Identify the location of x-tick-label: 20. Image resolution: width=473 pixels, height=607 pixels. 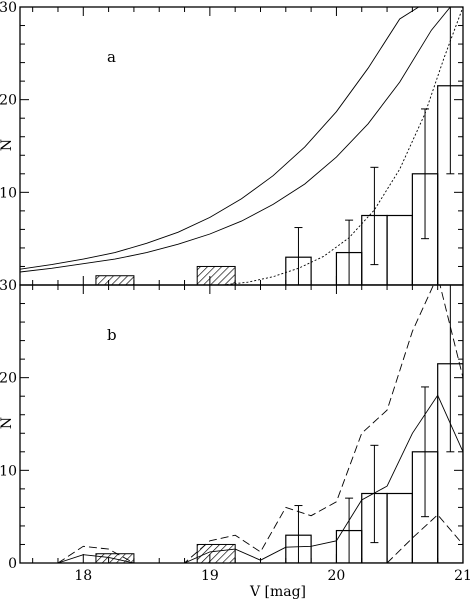
(337, 576).